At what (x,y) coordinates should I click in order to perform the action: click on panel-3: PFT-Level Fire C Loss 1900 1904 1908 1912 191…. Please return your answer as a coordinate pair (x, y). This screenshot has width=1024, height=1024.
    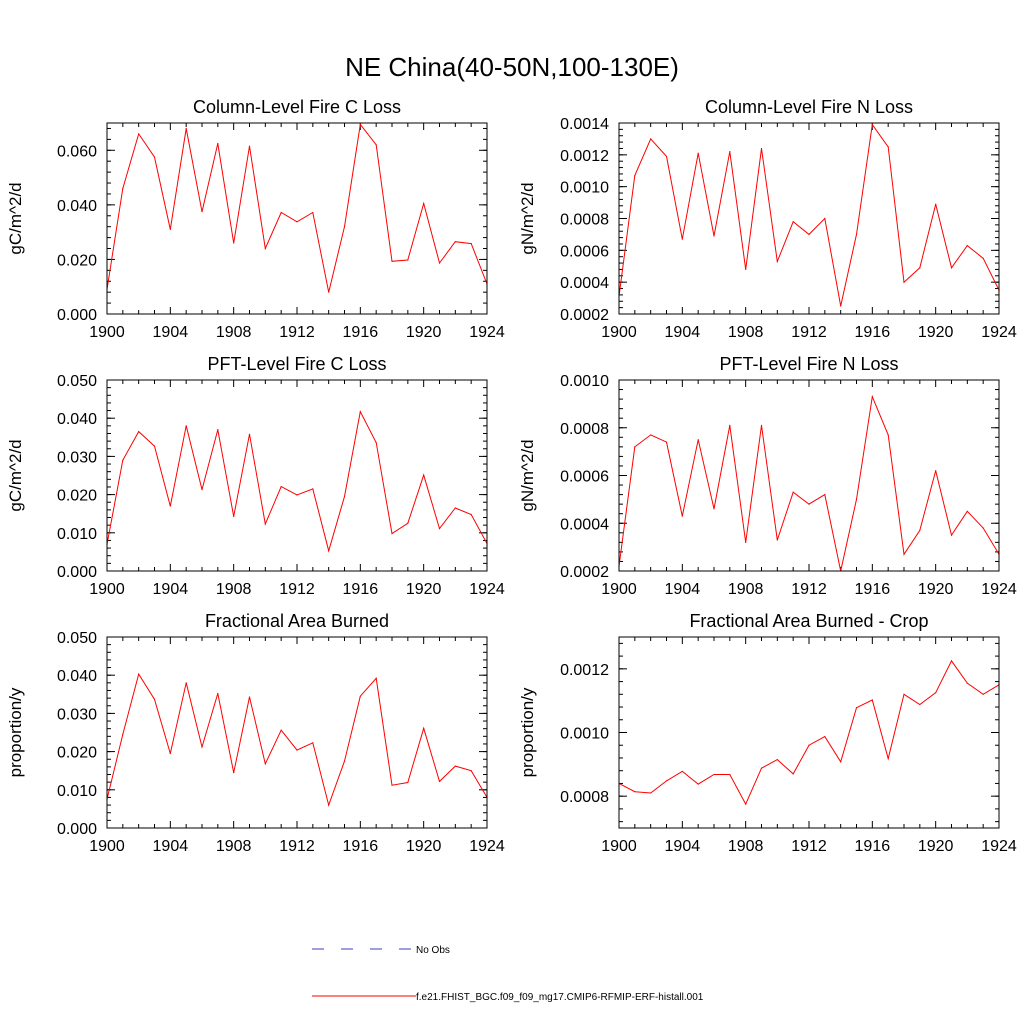
    Looking at the image, I should click on (255, 476).